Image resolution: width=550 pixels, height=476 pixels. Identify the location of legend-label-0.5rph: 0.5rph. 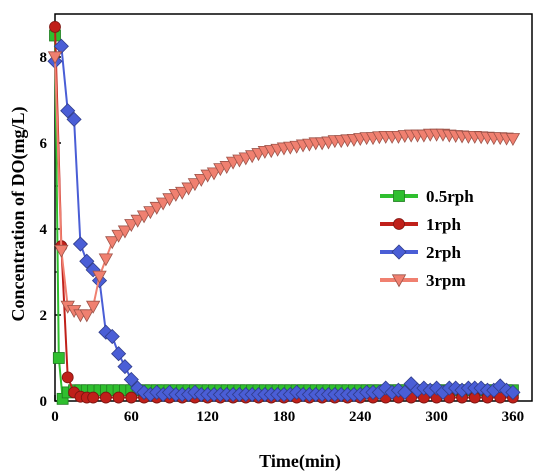
(450, 196).